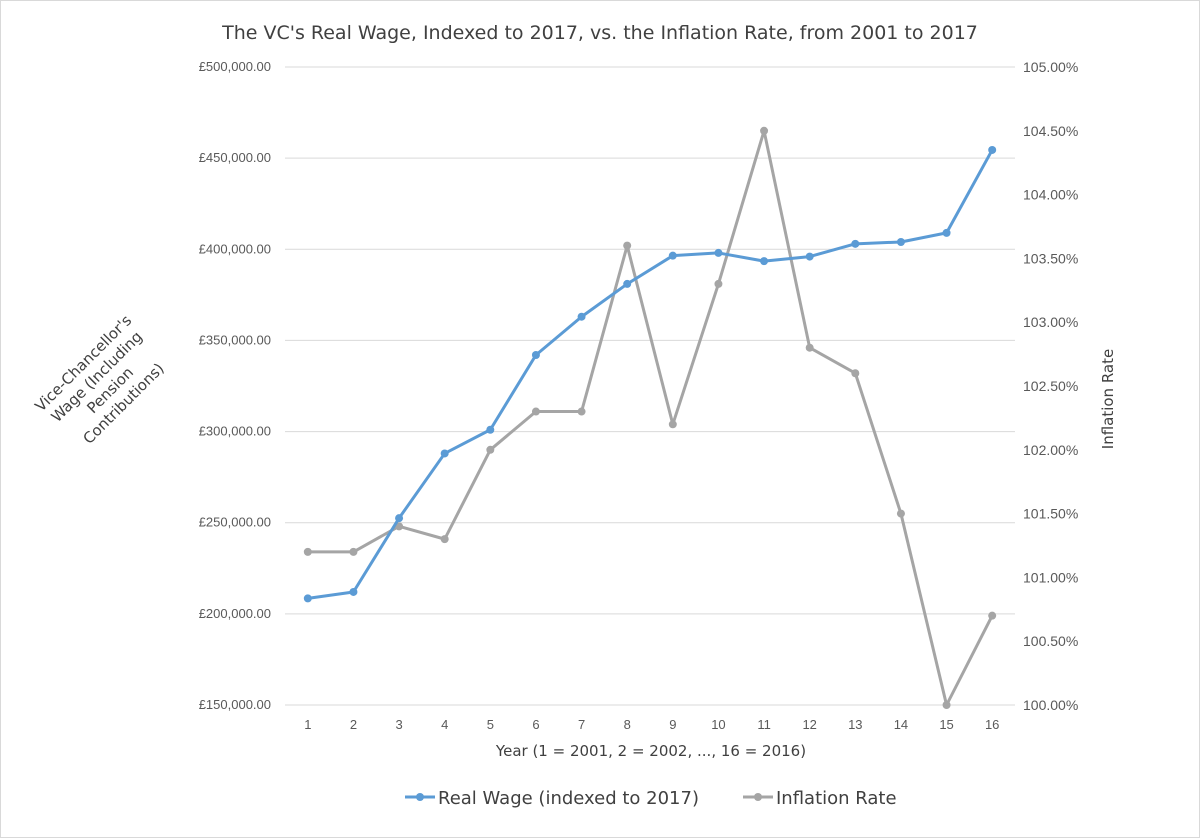 The height and width of the screenshot is (838, 1200). Describe the element at coordinates (398, 724) in the screenshot. I see `x-tick-label: 3` at that location.